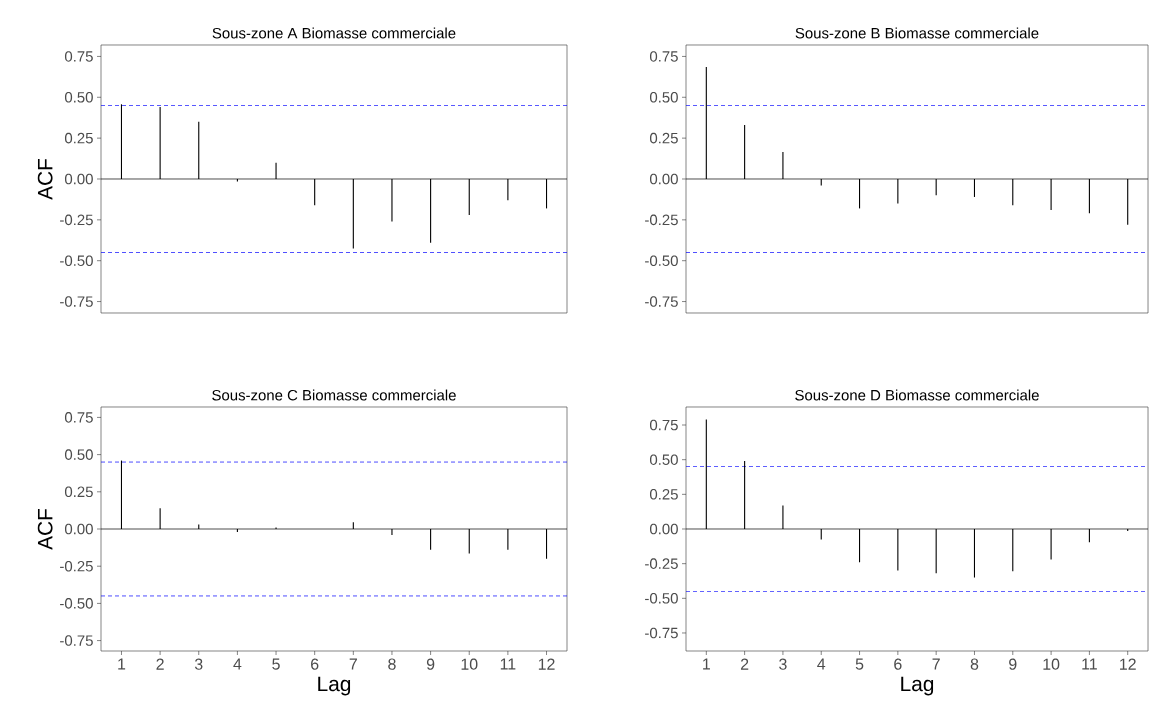 The image size is (1152, 711). Describe the element at coordinates (917, 395) in the screenshot. I see `chart-title: Sous-zone D Biomasse commerciale` at that location.